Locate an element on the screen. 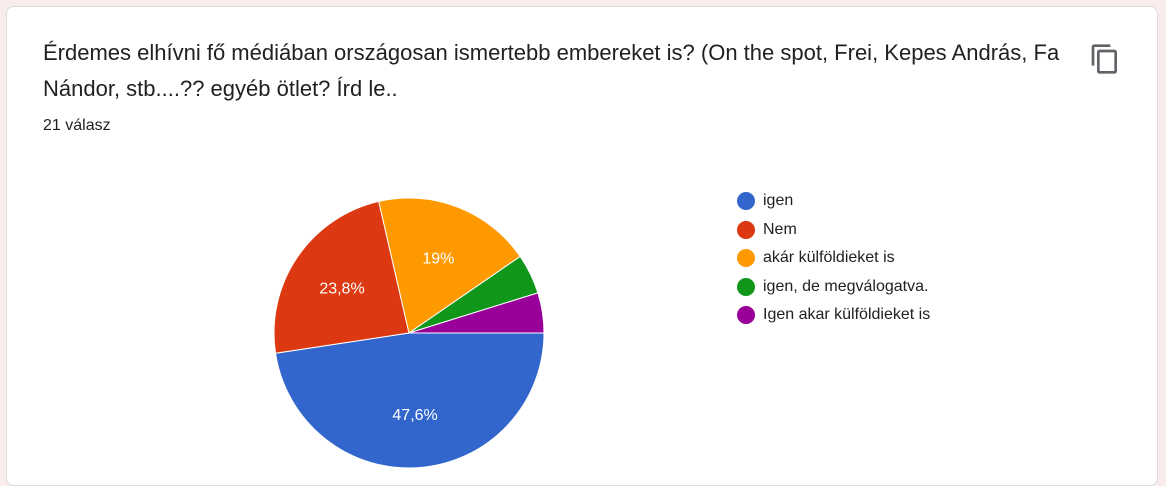 Image resolution: width=1166 pixels, height=486 pixels. copy-chart-button is located at coordinates (1105, 59).